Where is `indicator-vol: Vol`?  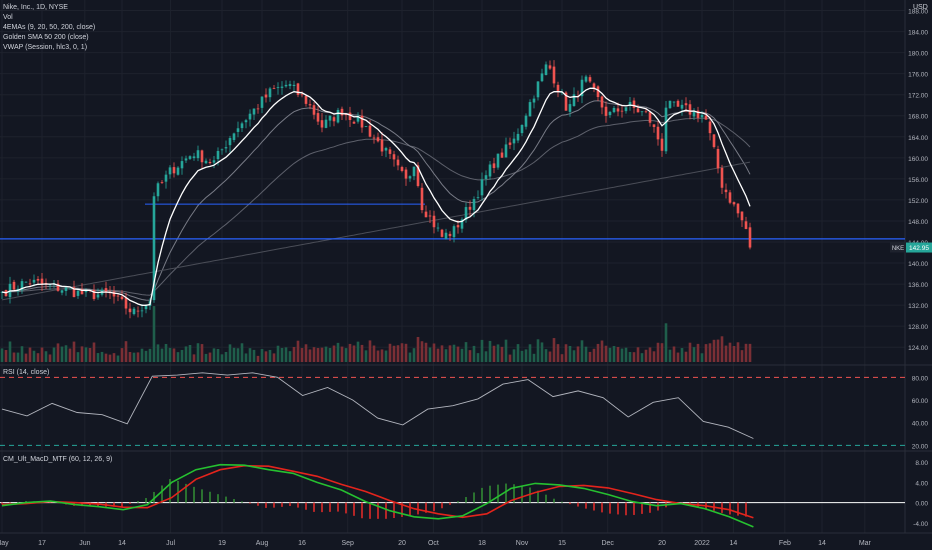 indicator-vol: Vol is located at coordinates (8, 17).